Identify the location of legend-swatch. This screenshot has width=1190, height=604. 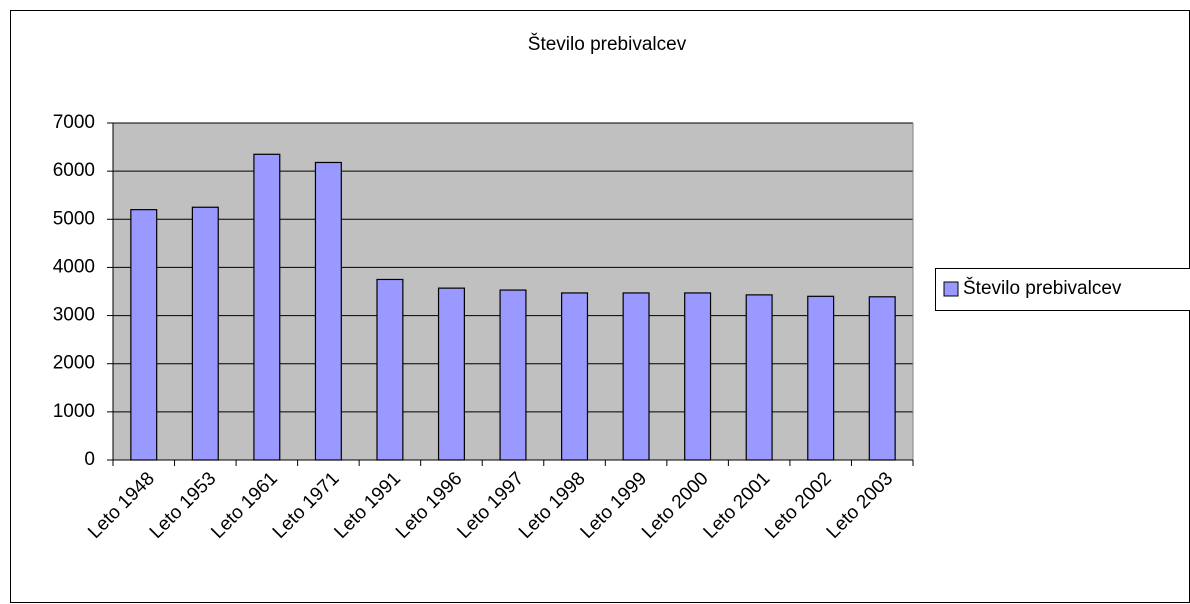
(951, 289).